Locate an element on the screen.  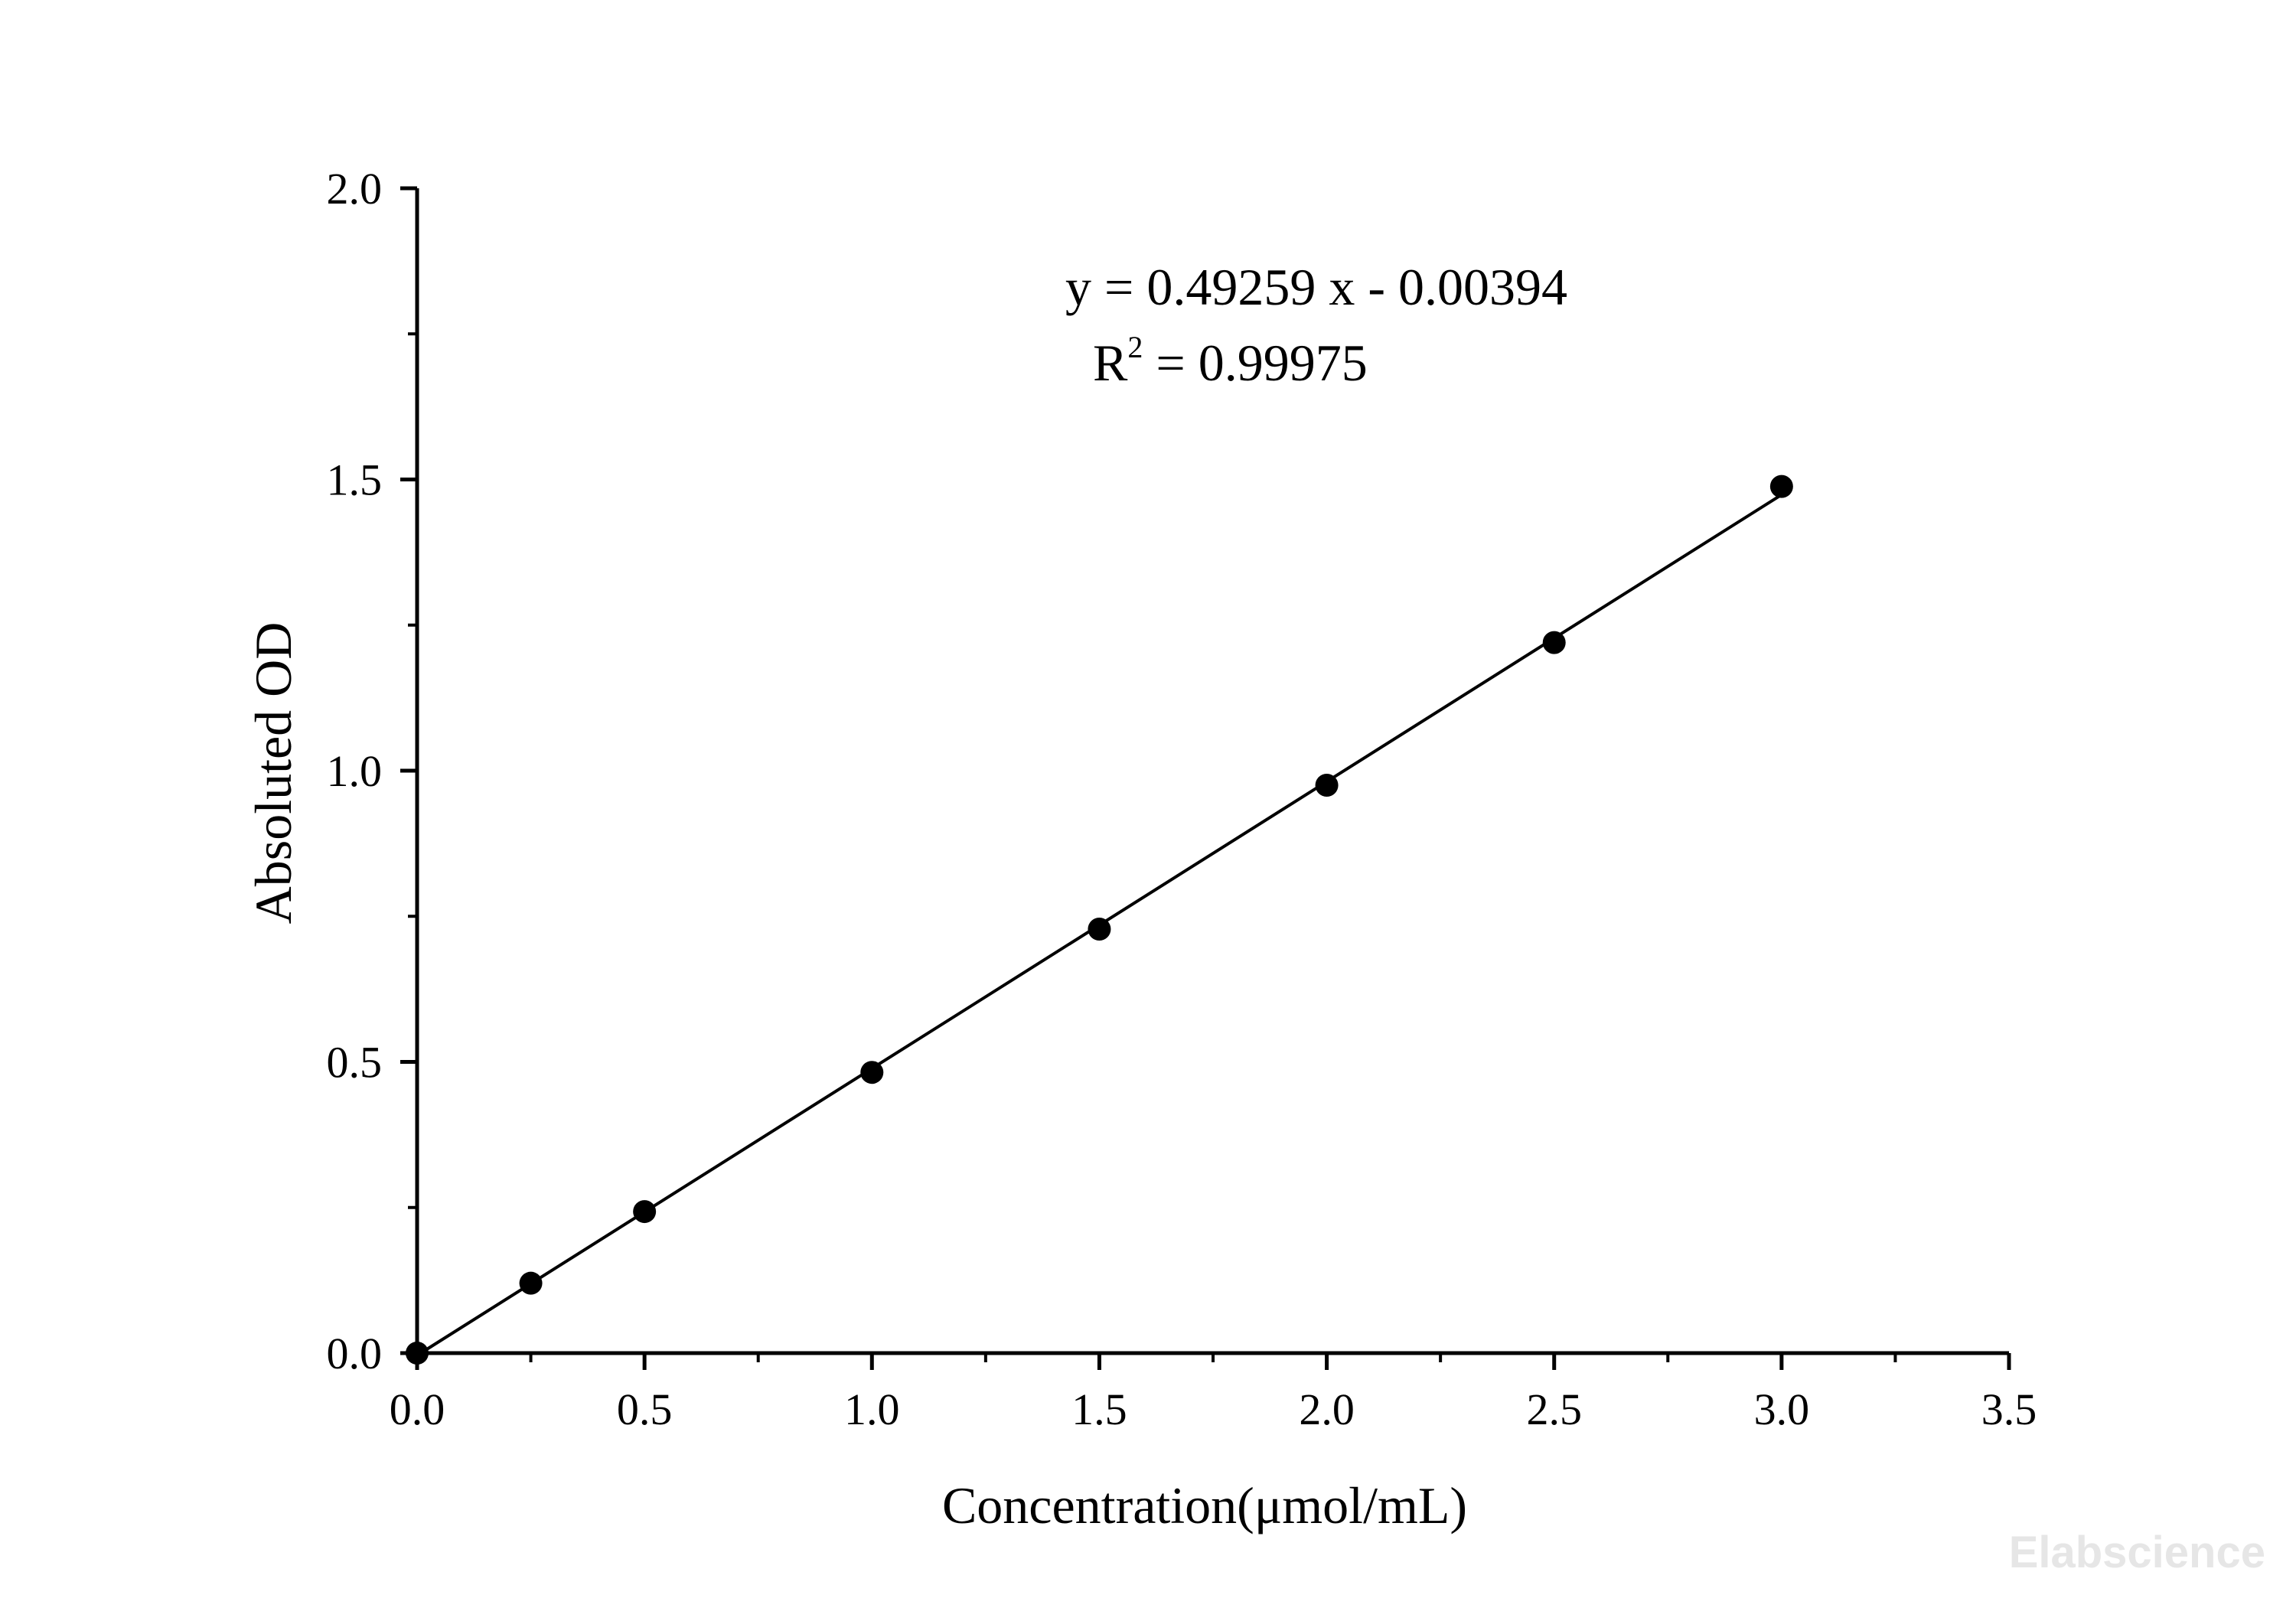
r-squared: R2 = 0.99975 is located at coordinates (1230, 361).